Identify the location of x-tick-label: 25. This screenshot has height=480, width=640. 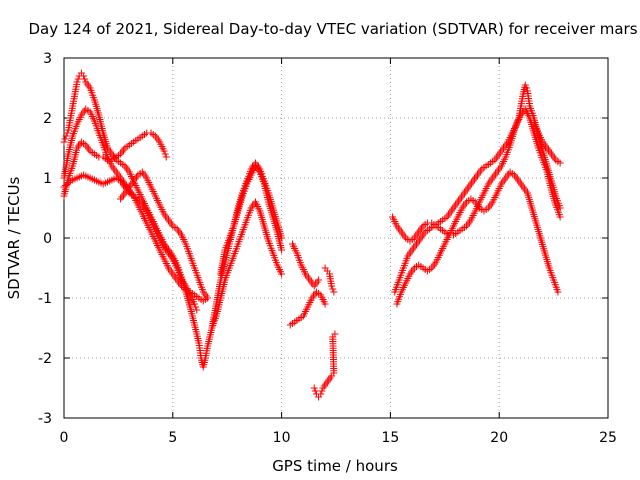
(608, 438).